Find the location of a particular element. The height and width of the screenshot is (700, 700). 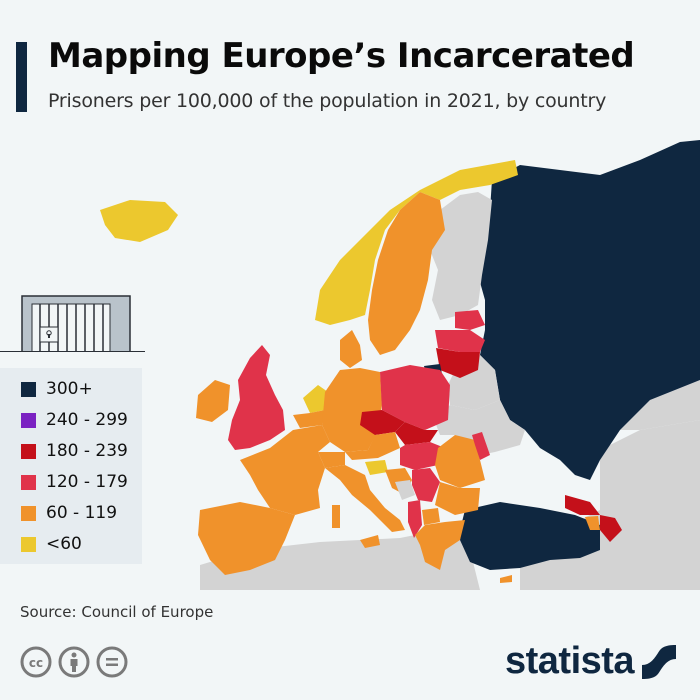

source-note: Source: Council of Europe is located at coordinates (117, 612).